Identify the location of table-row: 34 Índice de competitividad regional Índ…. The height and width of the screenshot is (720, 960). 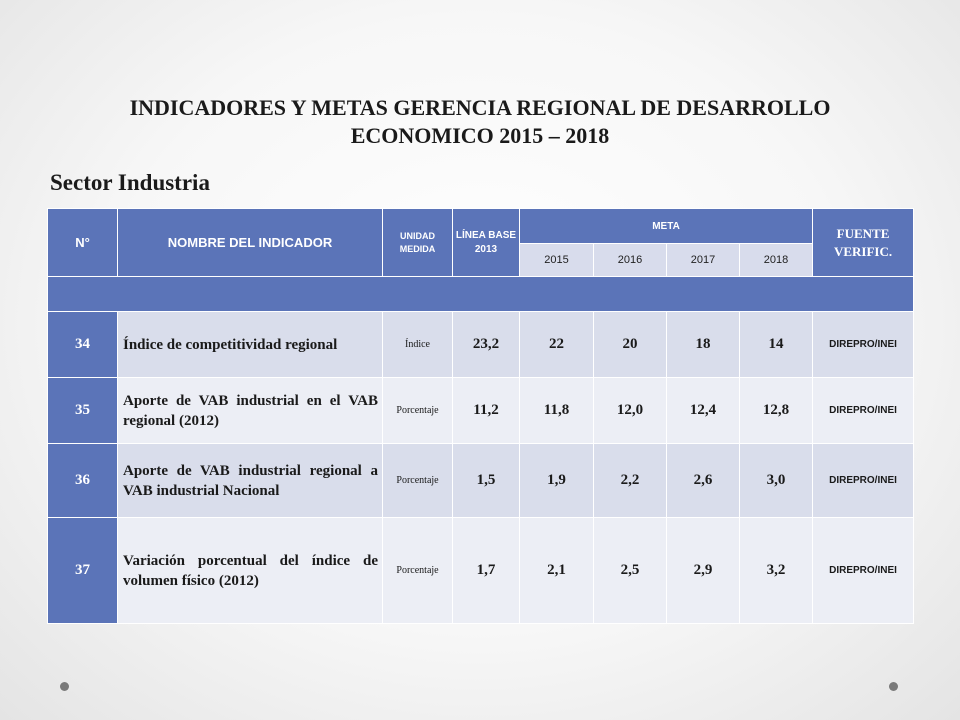
(481, 344).